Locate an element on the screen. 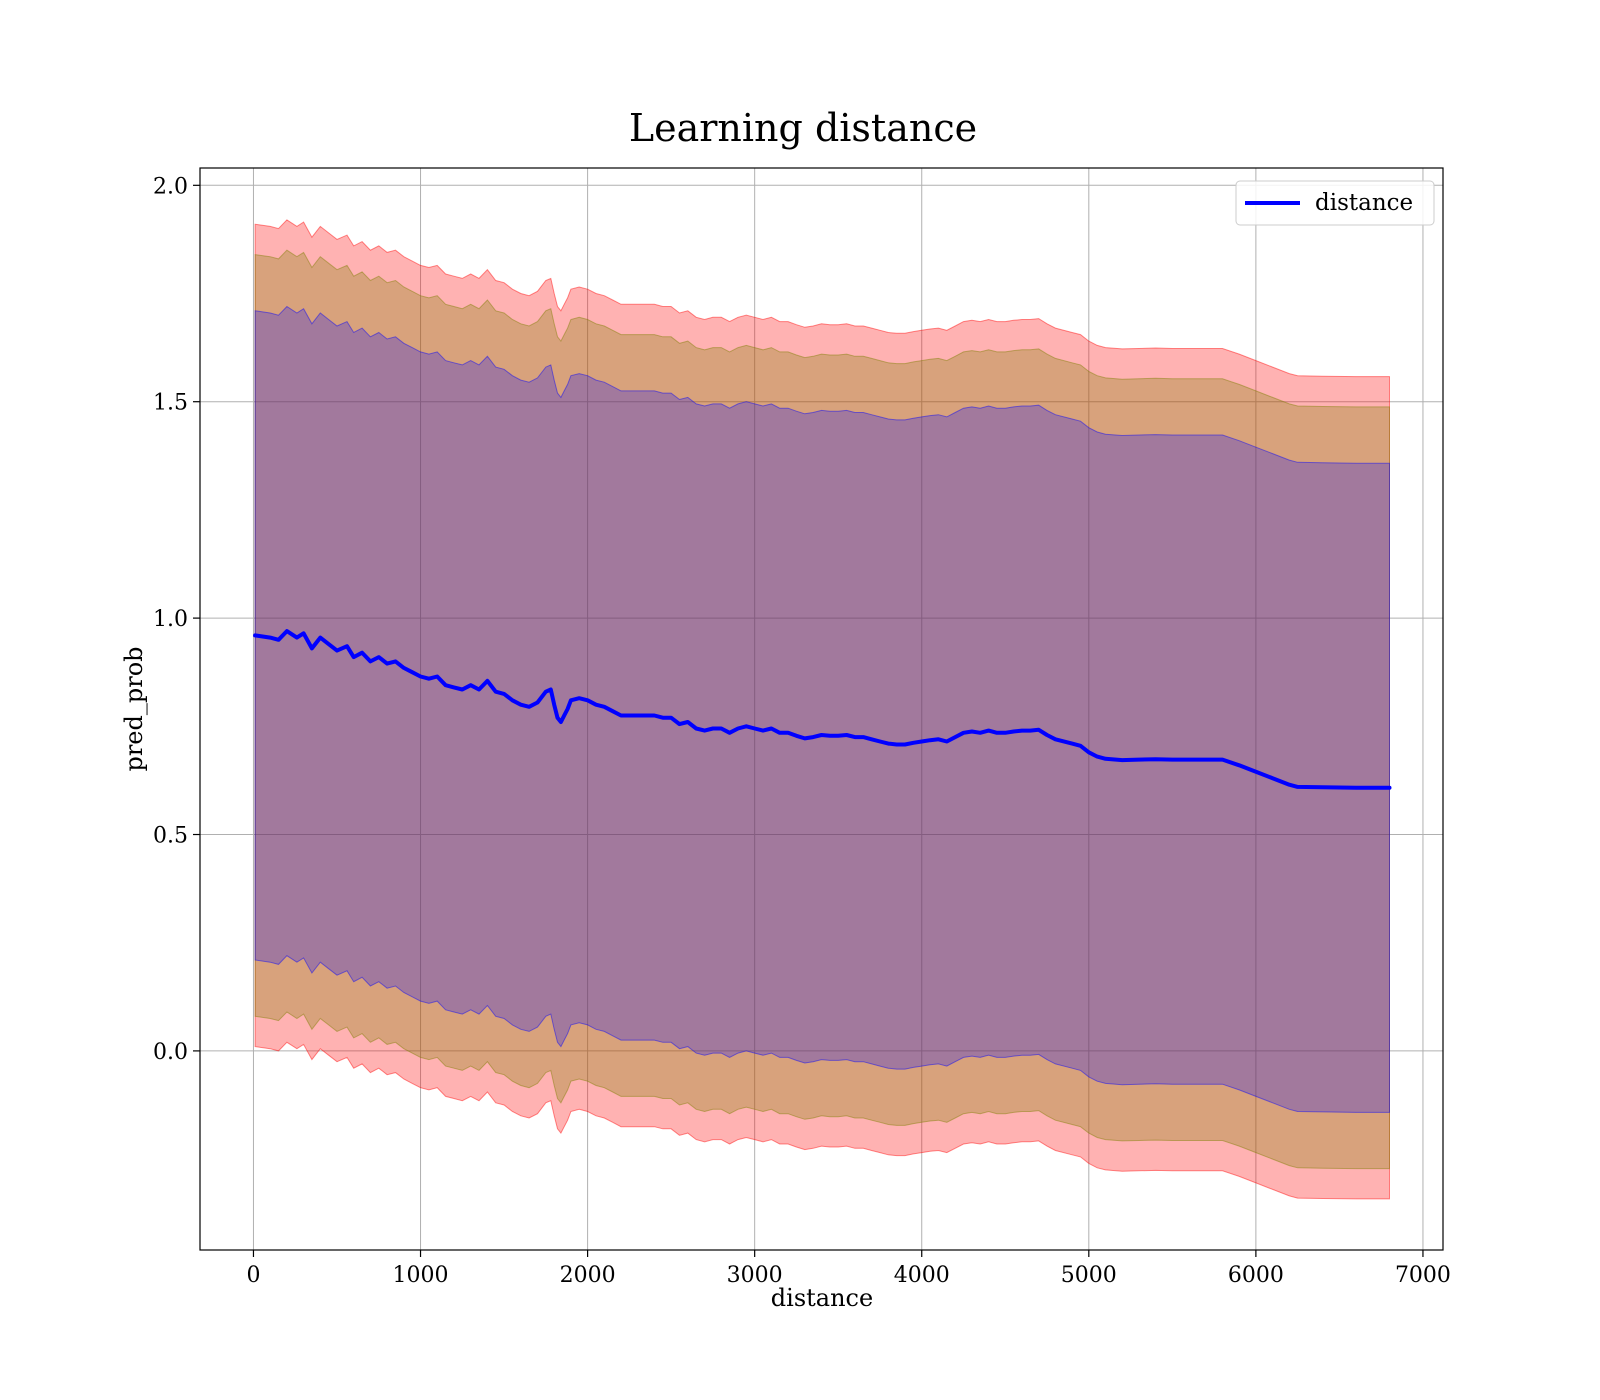  x-tick-label: 4000 is located at coordinates (922, 1275).